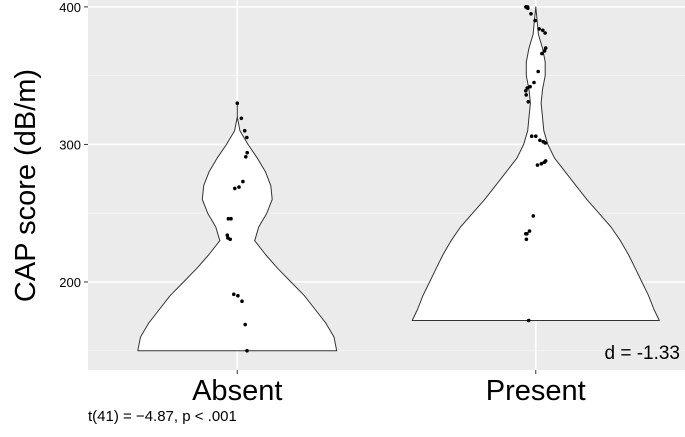 The width and height of the screenshot is (685, 437). What do you see at coordinates (70, 7) in the screenshot?
I see `y-tick-label: 400` at bounding box center [70, 7].